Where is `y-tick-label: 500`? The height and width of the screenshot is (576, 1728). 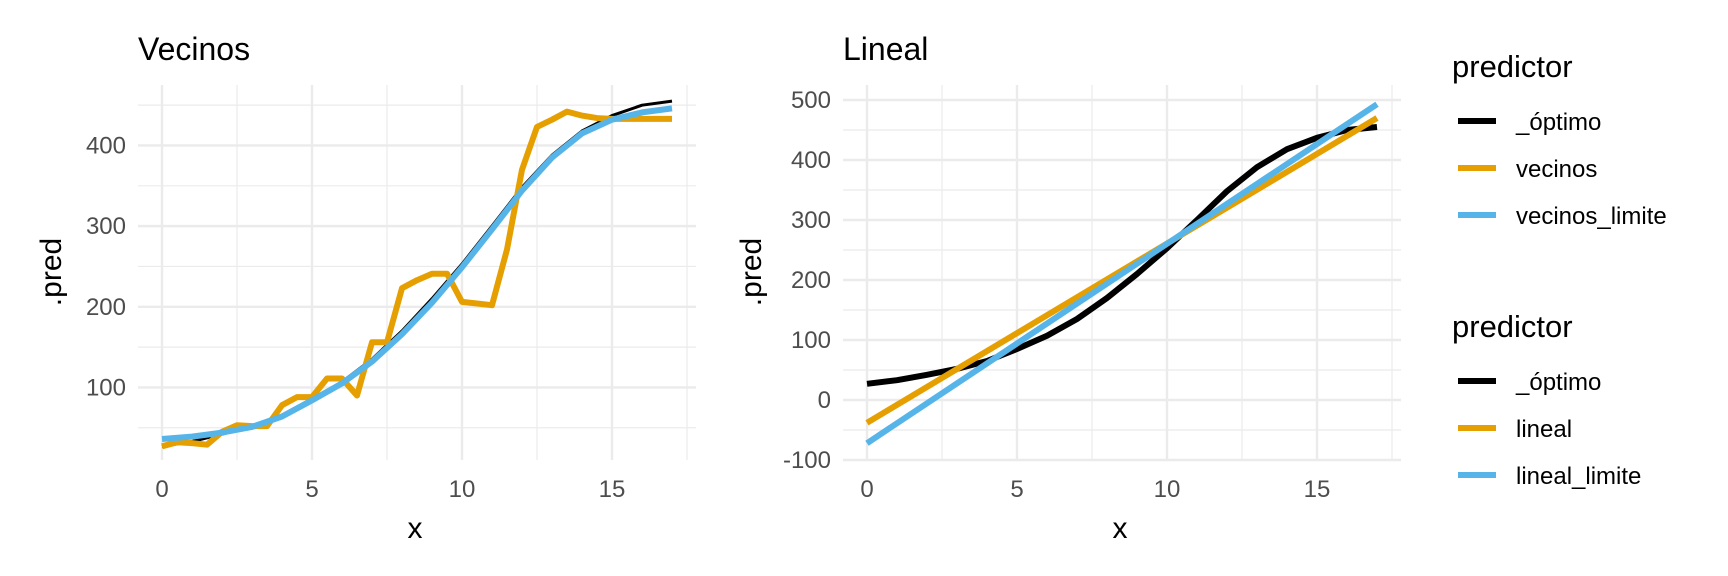 y-tick-label: 500 is located at coordinates (811, 100).